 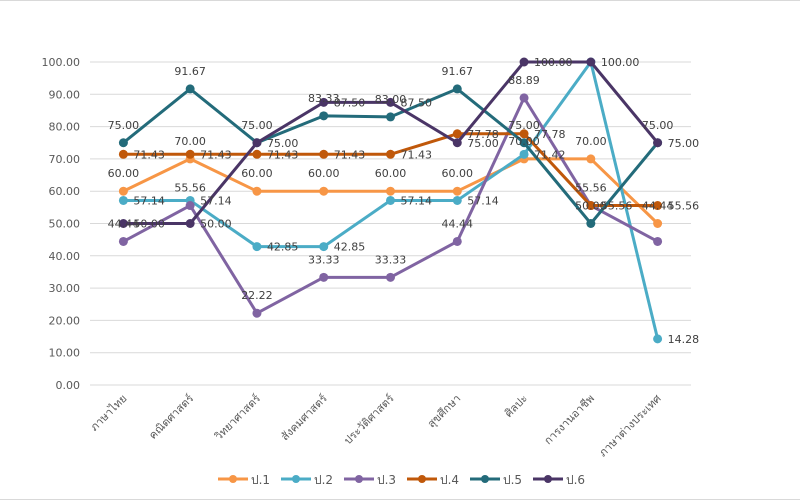 I want to click on data-label: 88.89, so click(x=524, y=80).